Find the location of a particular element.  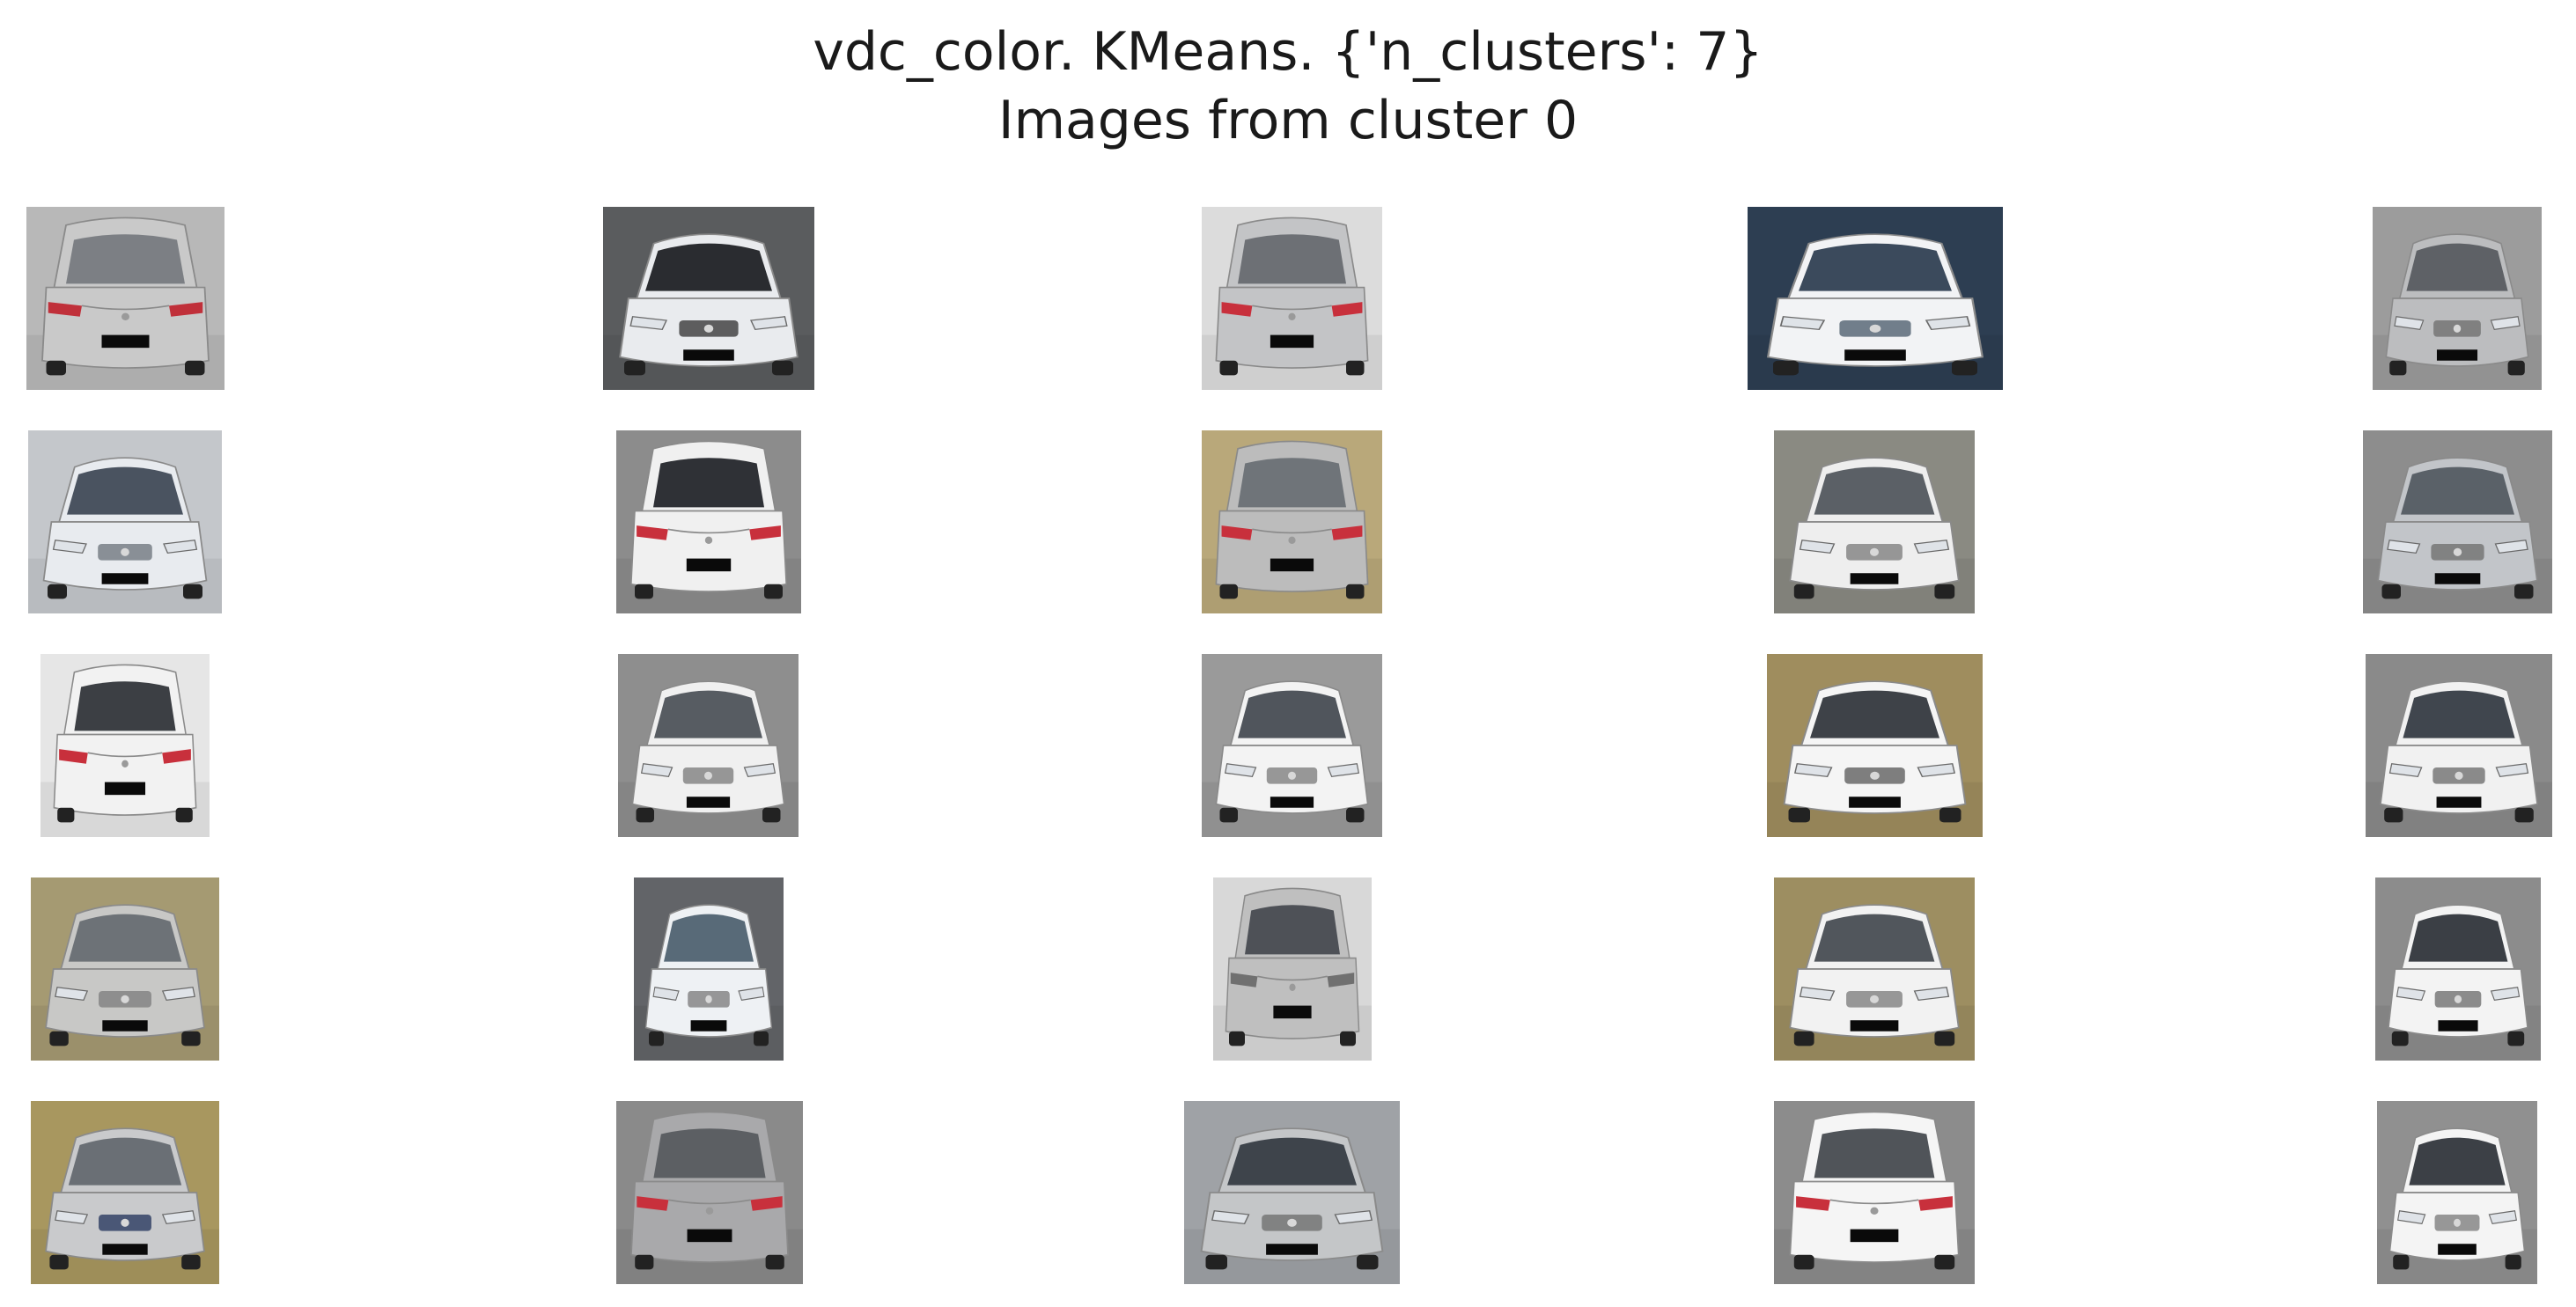

car-thumbnail-r3-c4 is located at coordinates (1875, 746).